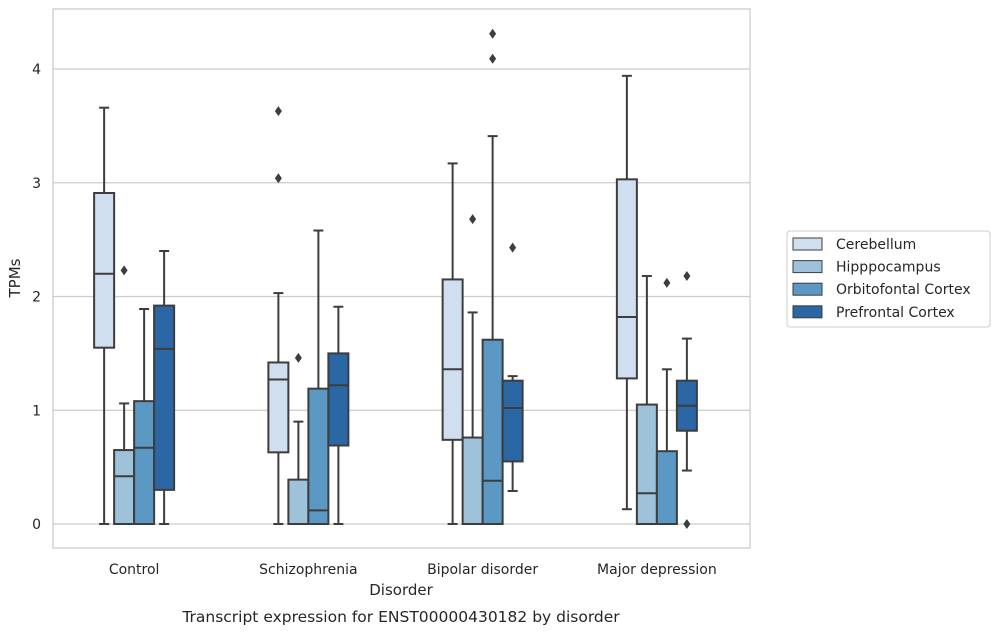 The image size is (999, 634). Describe the element at coordinates (401, 590) in the screenshot. I see `x-axis-label: Disorder` at that location.